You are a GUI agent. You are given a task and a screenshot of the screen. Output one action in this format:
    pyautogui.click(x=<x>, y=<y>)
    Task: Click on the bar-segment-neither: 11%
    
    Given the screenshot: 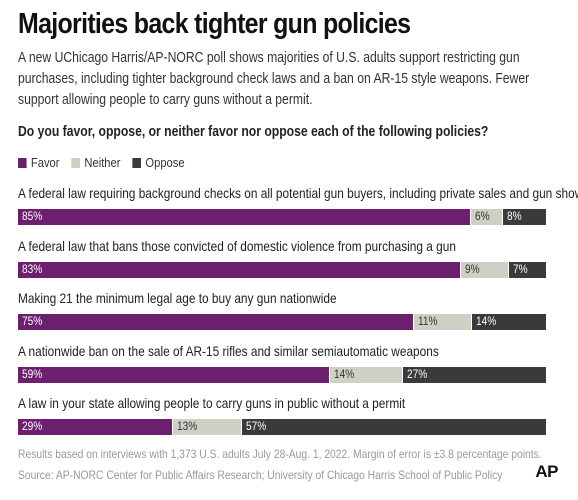 What is the action you would take?
    pyautogui.click(x=443, y=322)
    